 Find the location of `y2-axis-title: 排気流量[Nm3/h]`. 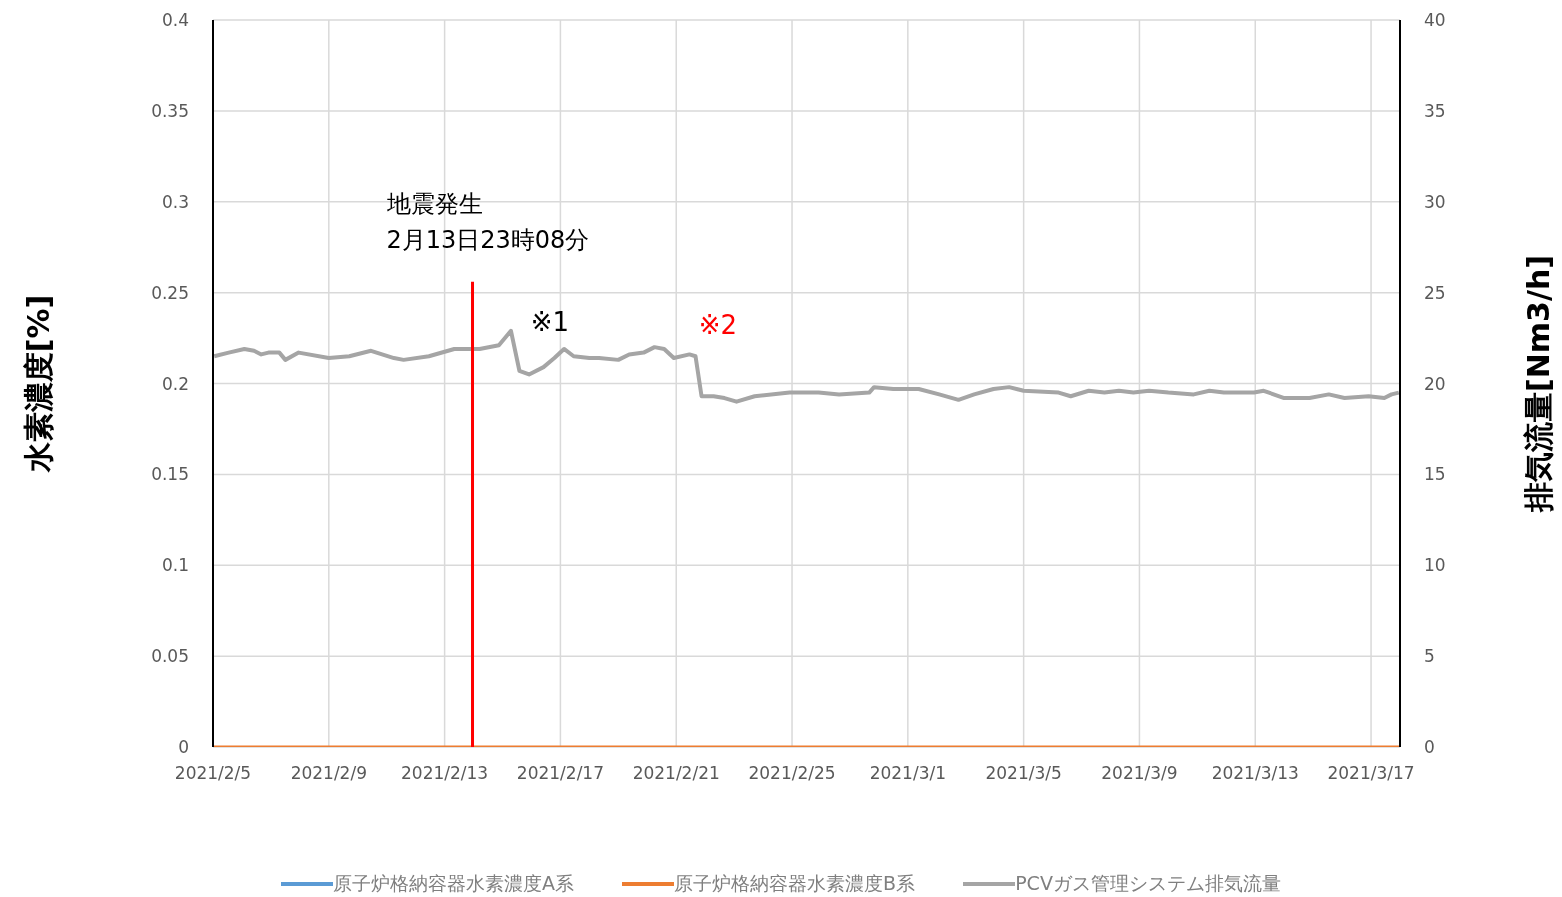

y2-axis-title: 排気流量[Nm3/h] is located at coordinates (1538, 384).